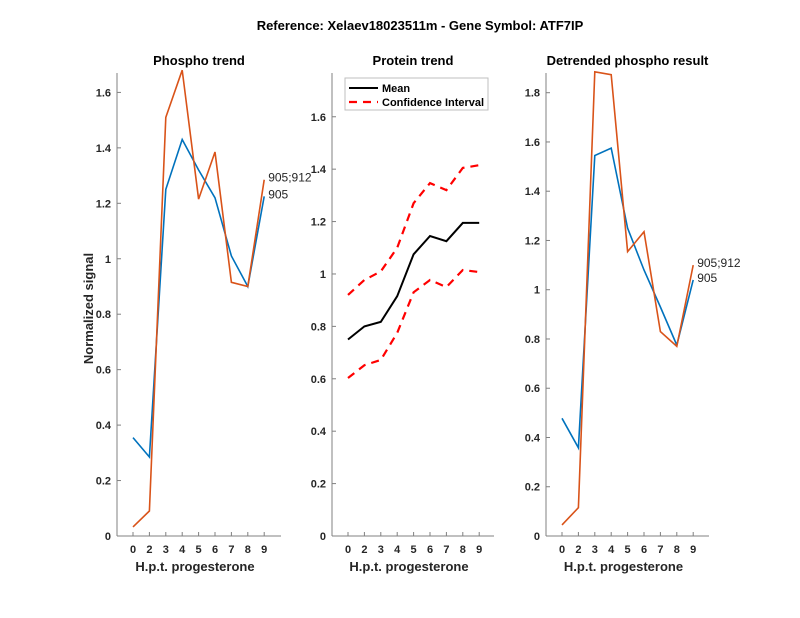 The width and height of the screenshot is (800, 618). I want to click on axes-title: Detrended phospho result, so click(628, 60).